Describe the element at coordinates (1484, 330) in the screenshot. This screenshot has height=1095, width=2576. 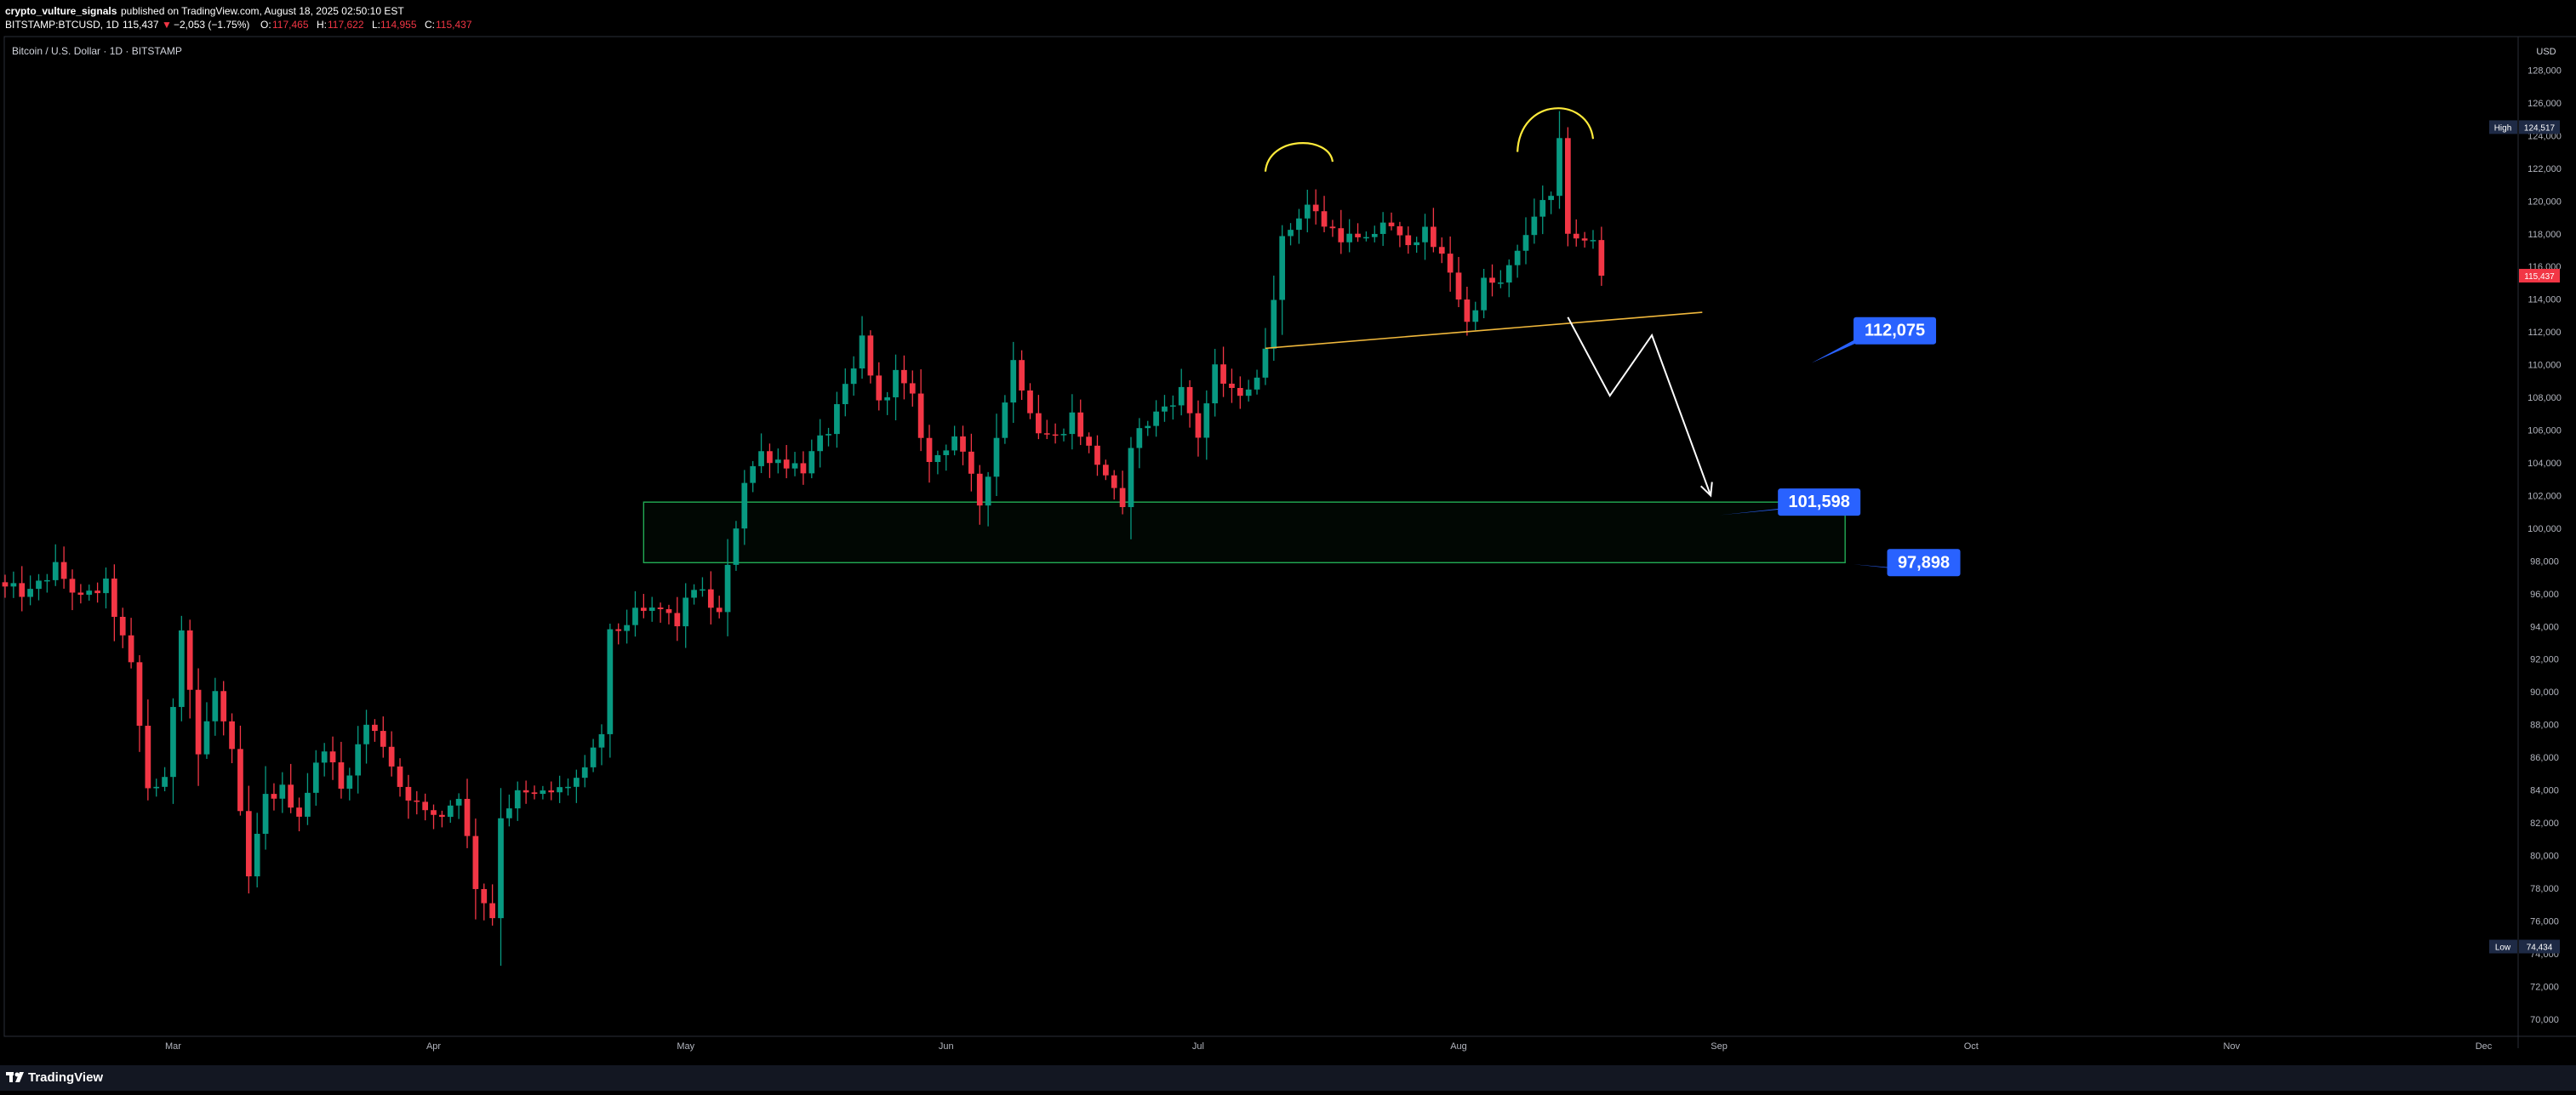
I see `neckline-trendline` at that location.